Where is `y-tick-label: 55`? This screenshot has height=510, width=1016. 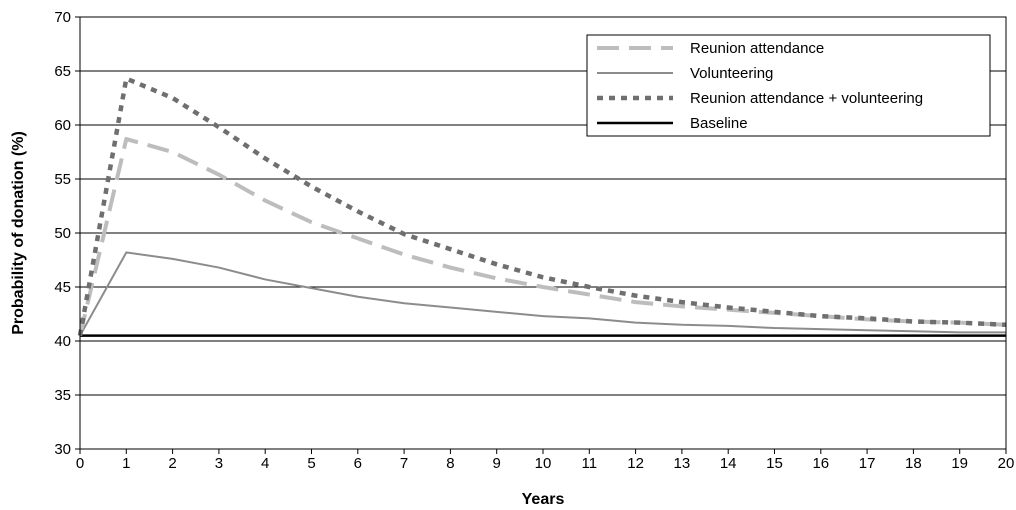 y-tick-label: 55 is located at coordinates (62, 179).